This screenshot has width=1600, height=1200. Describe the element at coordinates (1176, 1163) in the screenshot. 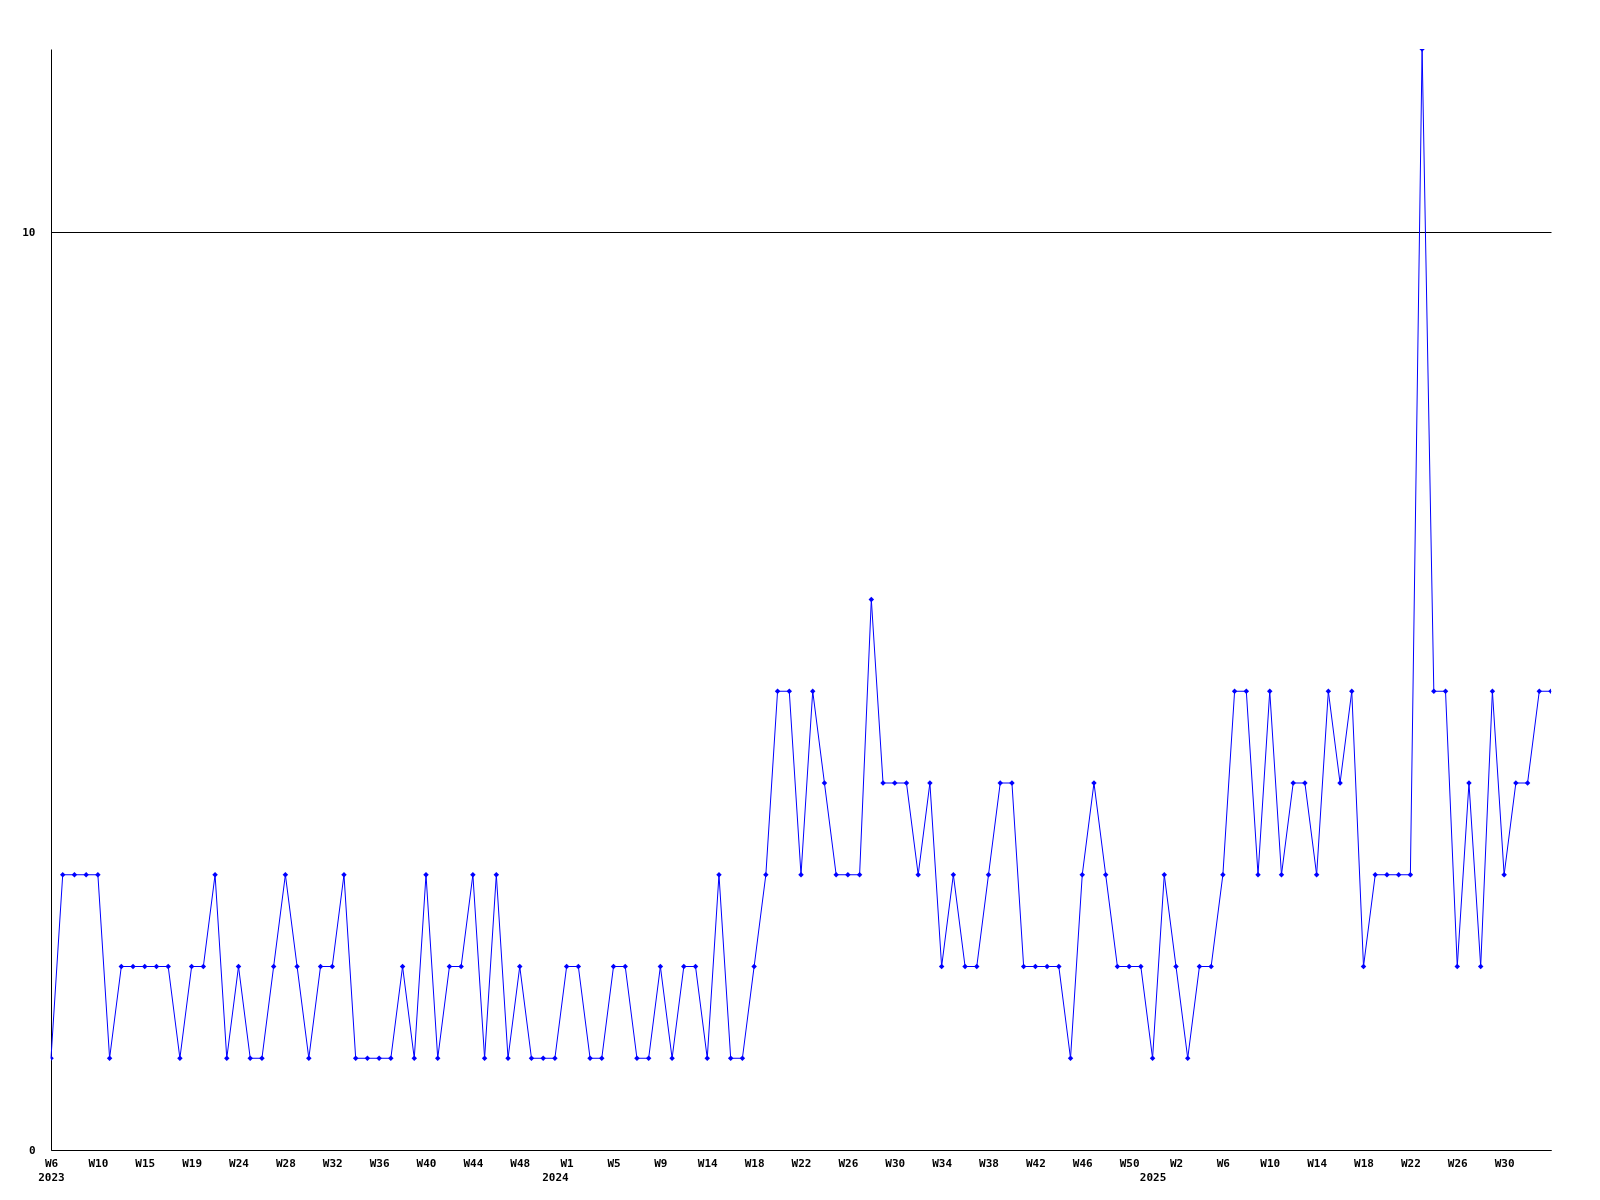

I see `x-tick-label: W2` at that location.